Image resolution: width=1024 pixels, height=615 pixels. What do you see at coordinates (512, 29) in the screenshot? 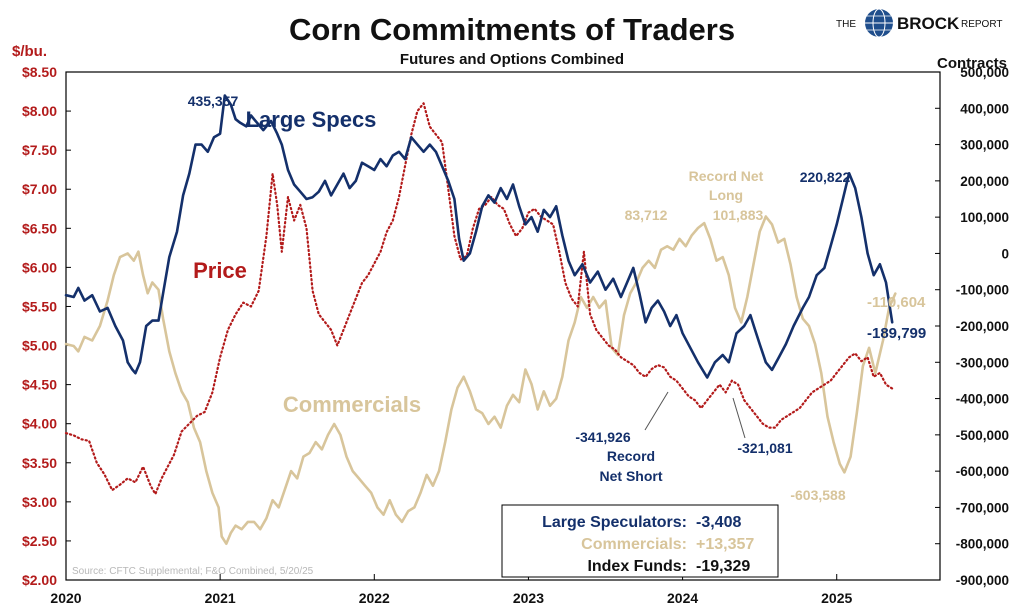
I see `chart-title: Corn Commitments of Traders` at bounding box center [512, 29].